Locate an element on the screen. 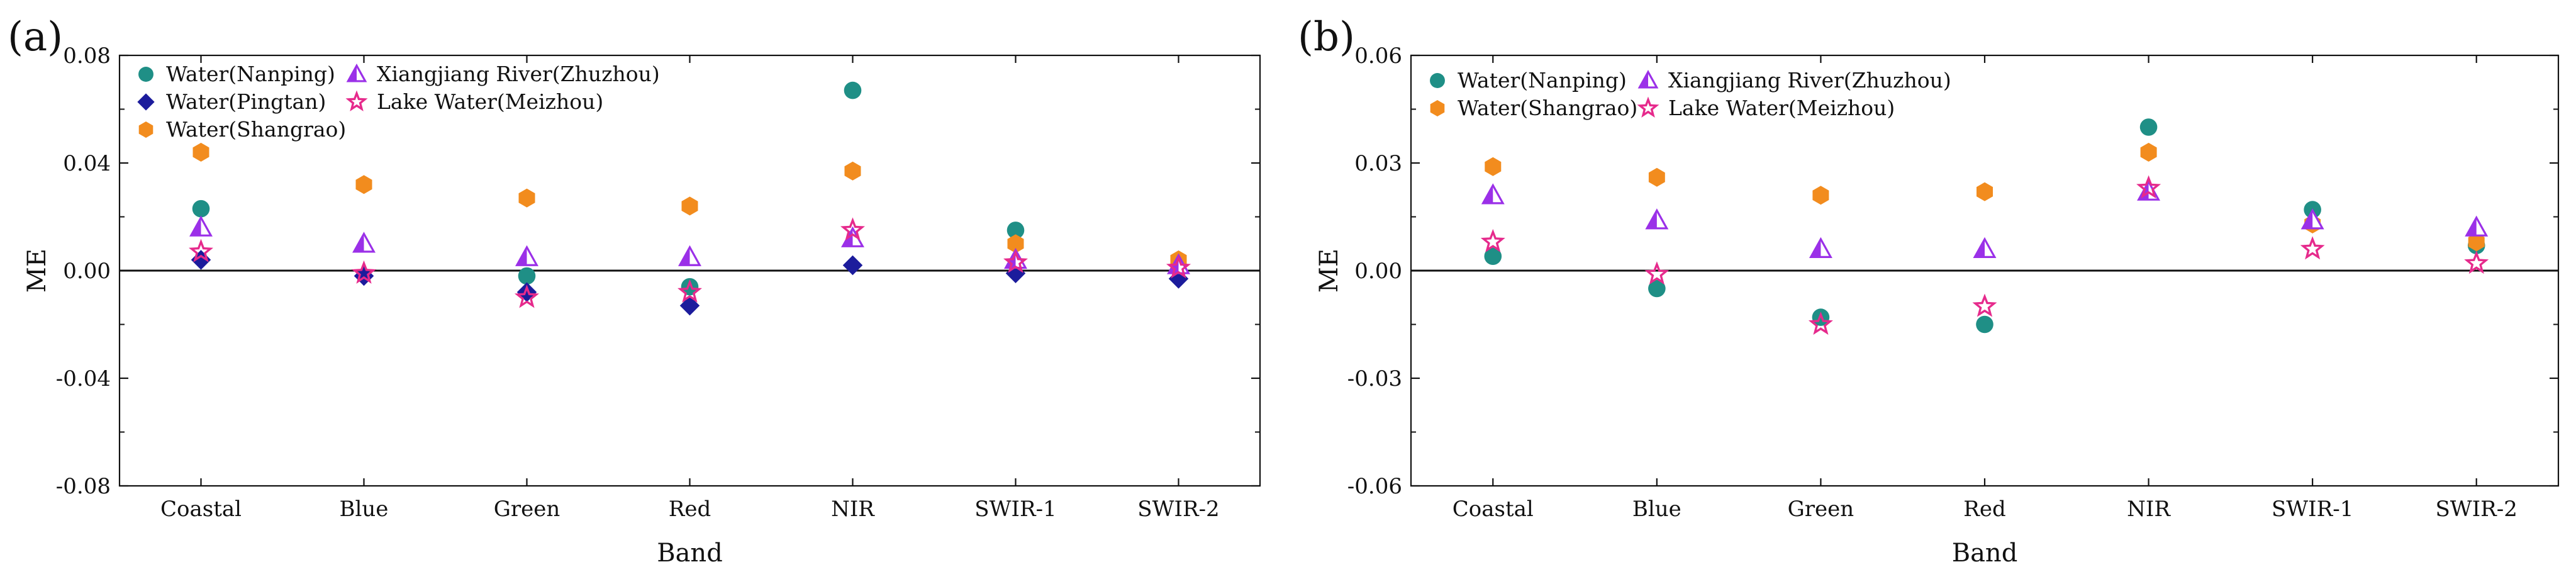  y-tick-label: 0.03 is located at coordinates (1378, 163).